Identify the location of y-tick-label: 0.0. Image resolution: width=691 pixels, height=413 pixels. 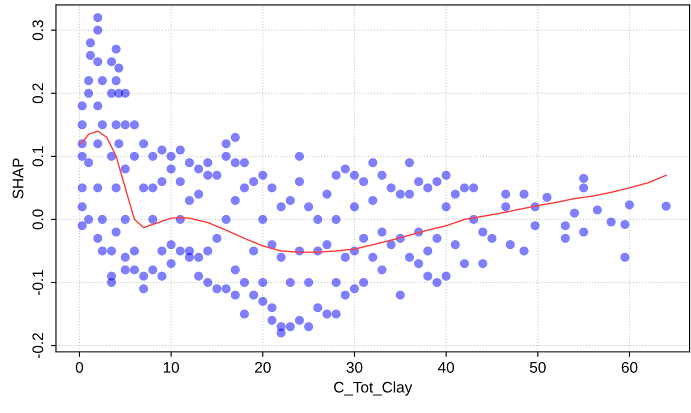
(38, 219).